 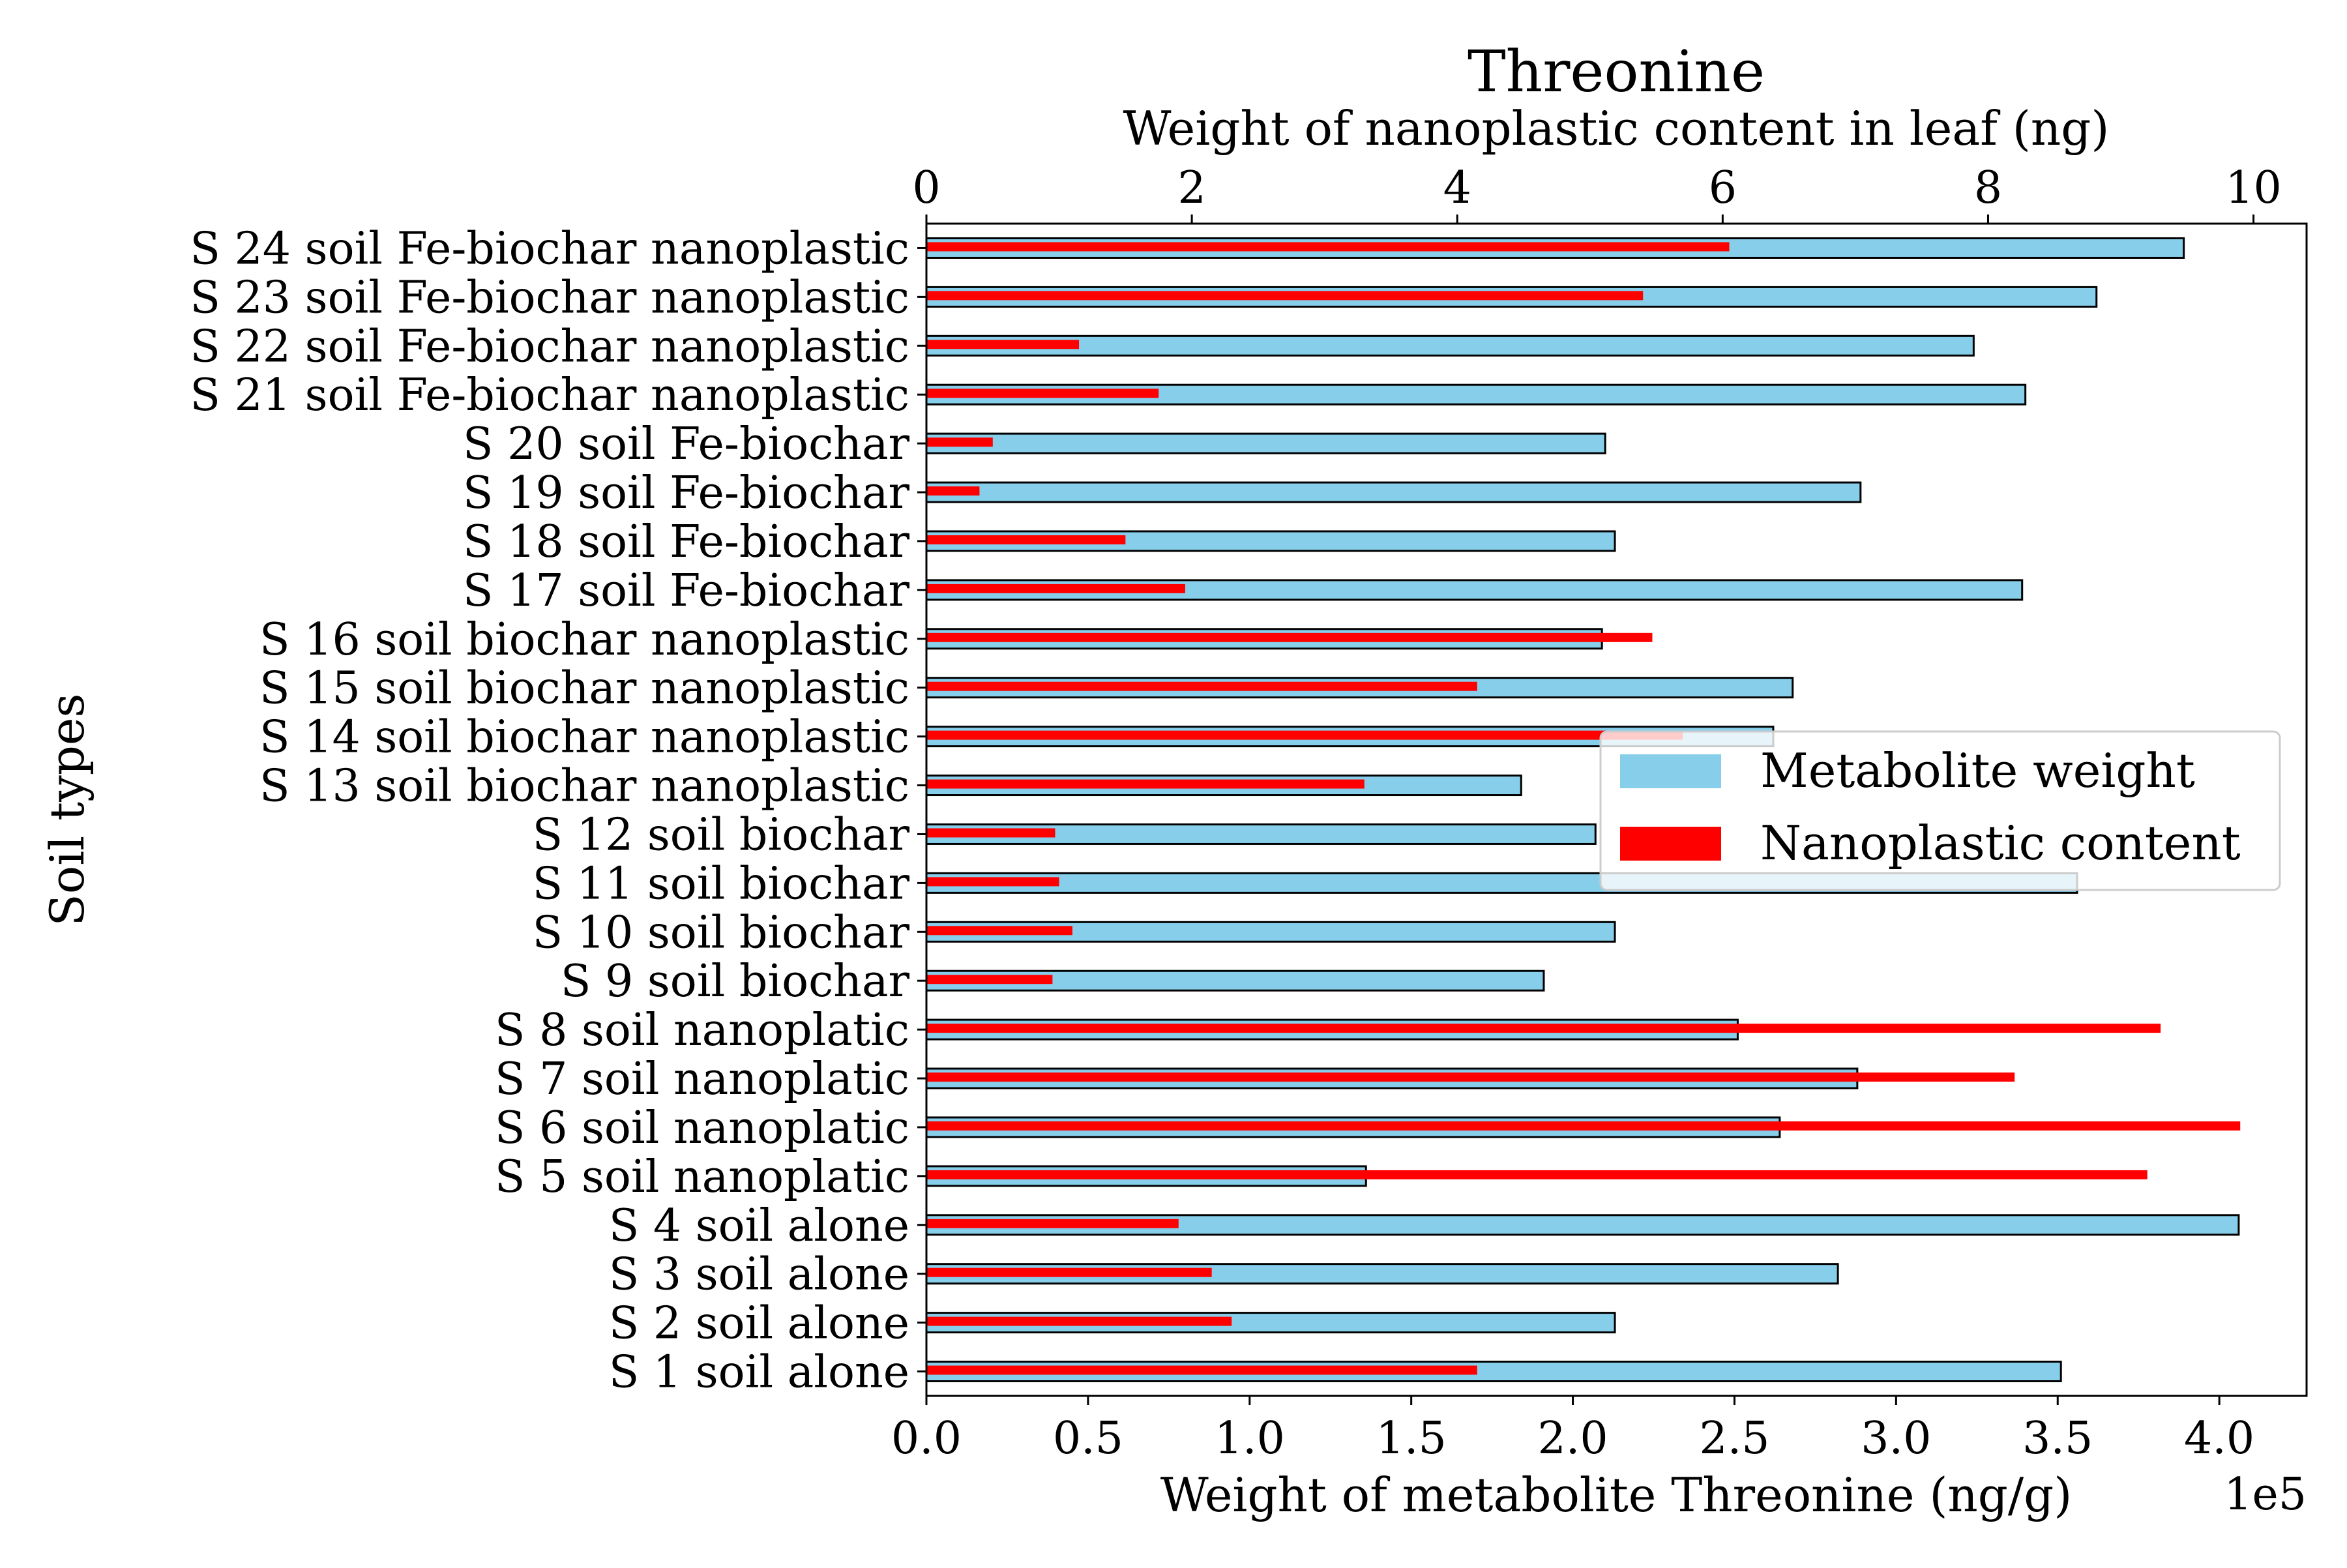 I want to click on bar-nanoplastic-s-7-soil-nanoplatic, so click(x=1470, y=1077).